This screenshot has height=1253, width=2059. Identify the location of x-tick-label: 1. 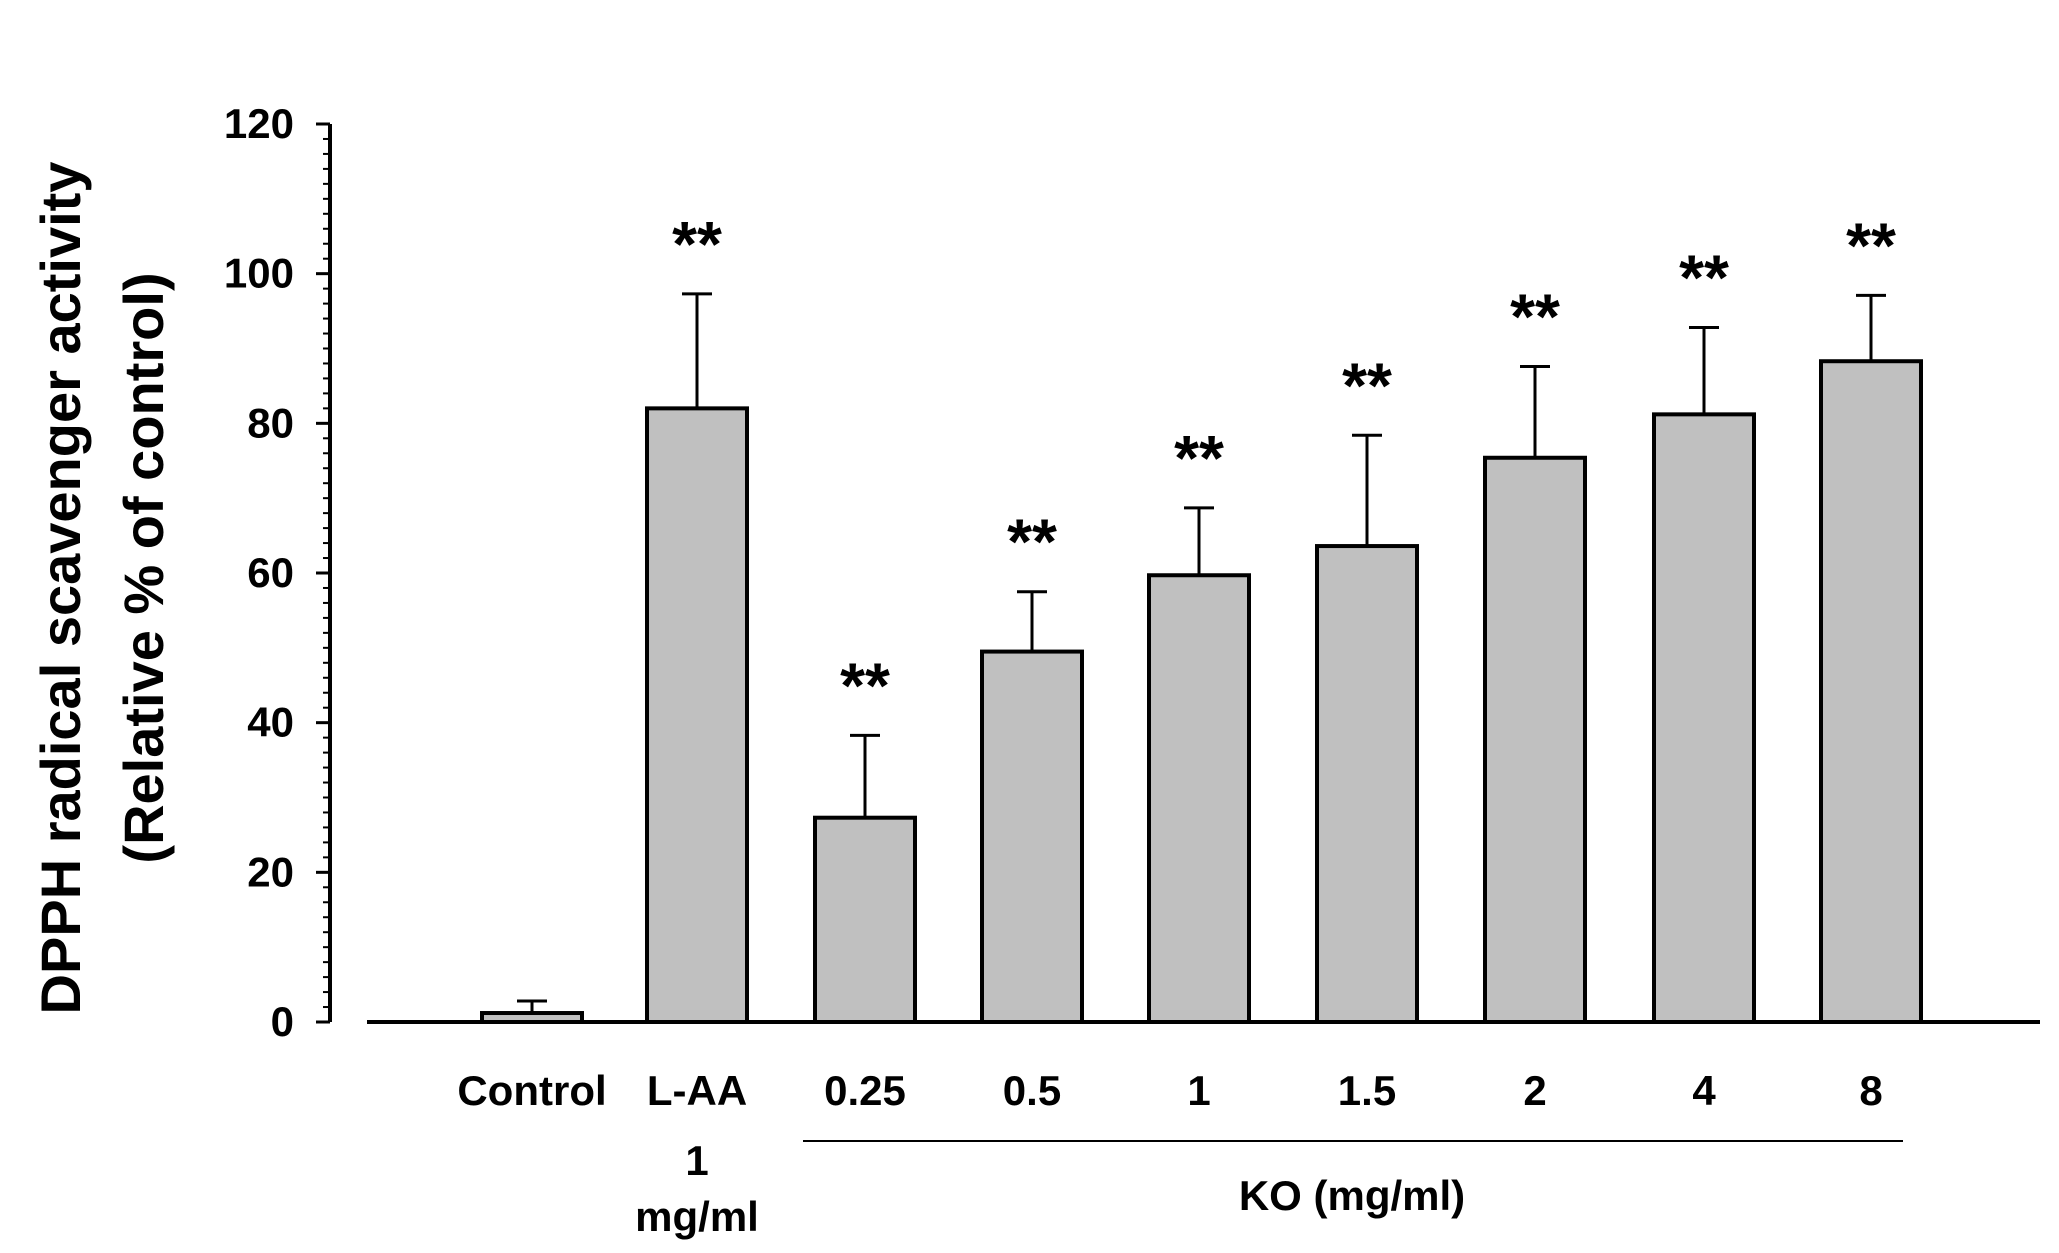
(1198, 1090).